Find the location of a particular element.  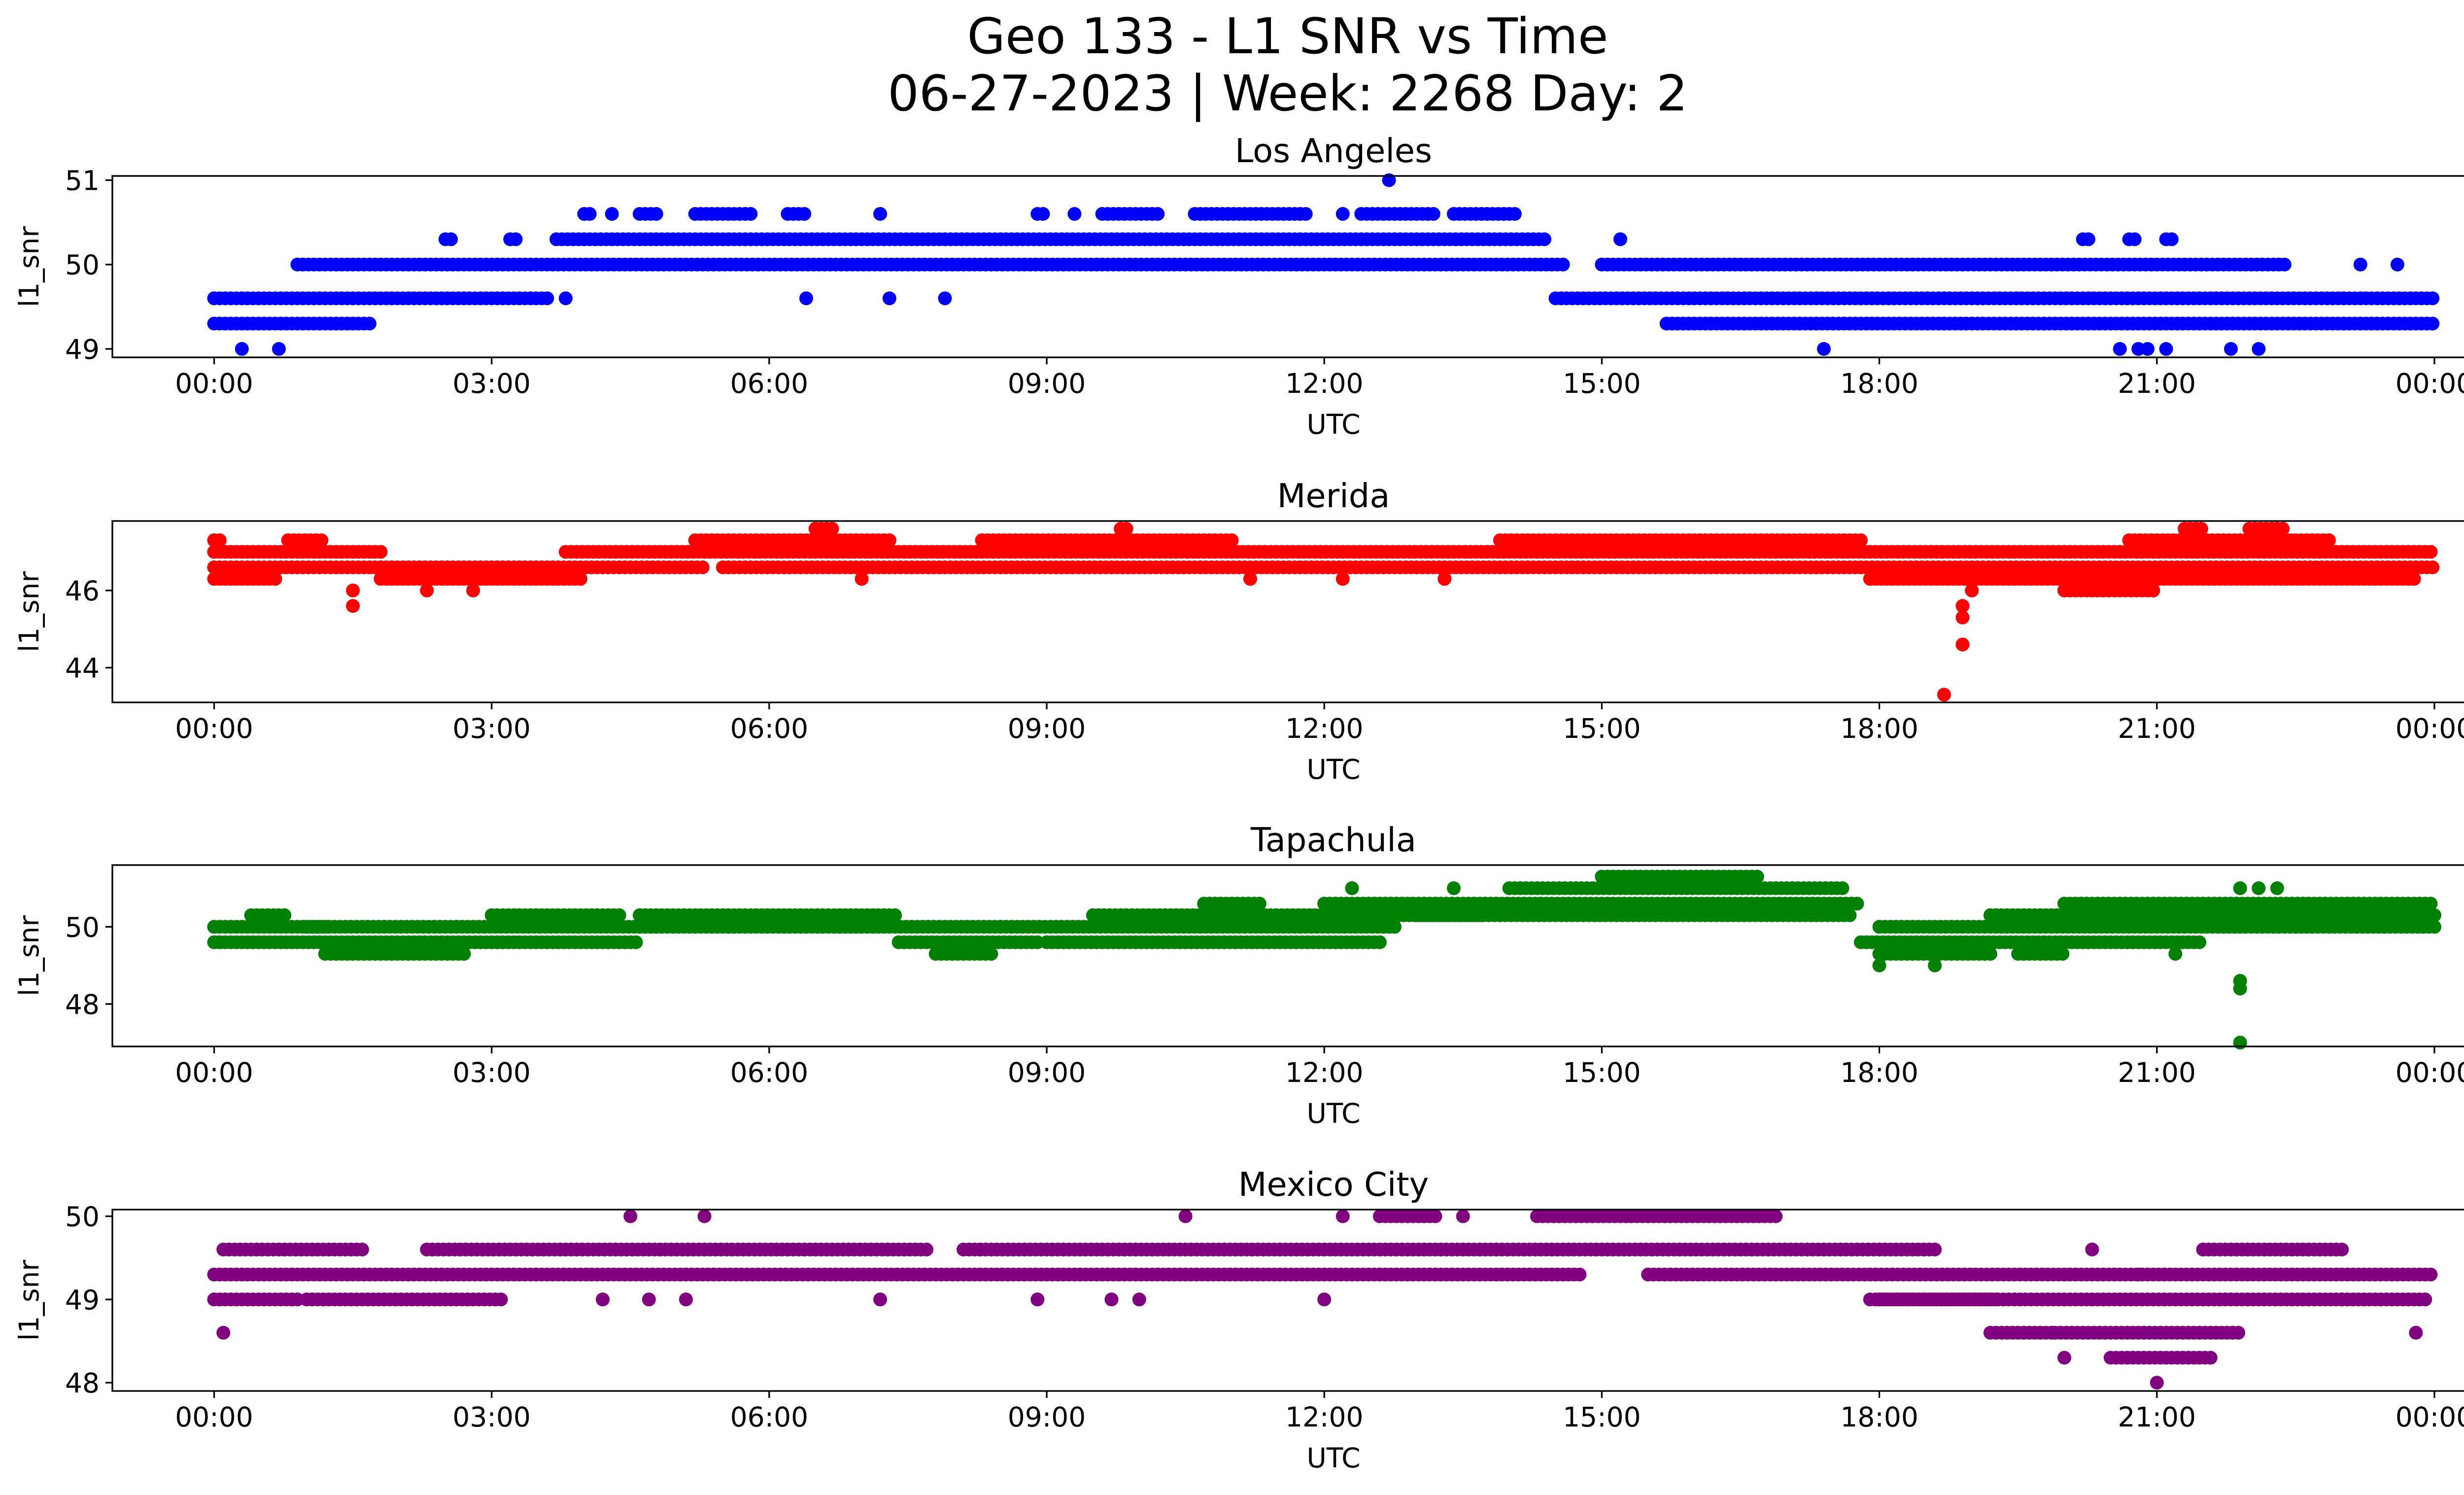

figure-title-line2: 06-27-2023 | Week: 2268 Day: 2 is located at coordinates (1287, 93).